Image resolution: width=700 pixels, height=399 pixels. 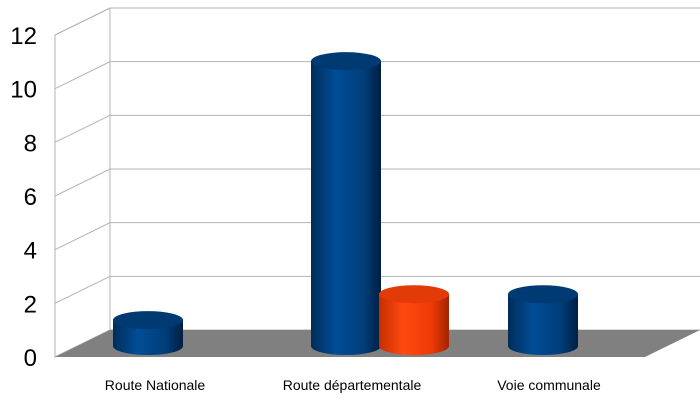 I want to click on x-tick-label: Route départementale, so click(x=352, y=385).